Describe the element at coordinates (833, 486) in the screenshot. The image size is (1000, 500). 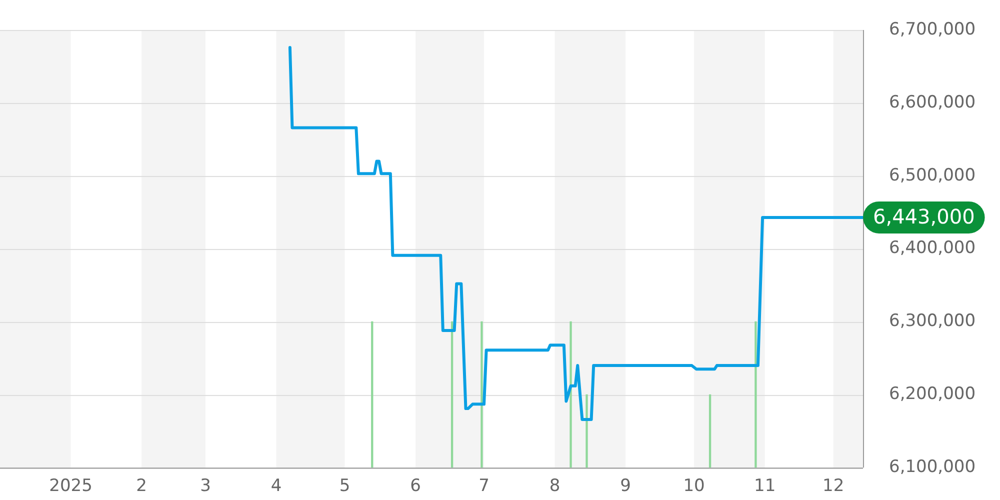
I see `x-tick-label: 12` at that location.